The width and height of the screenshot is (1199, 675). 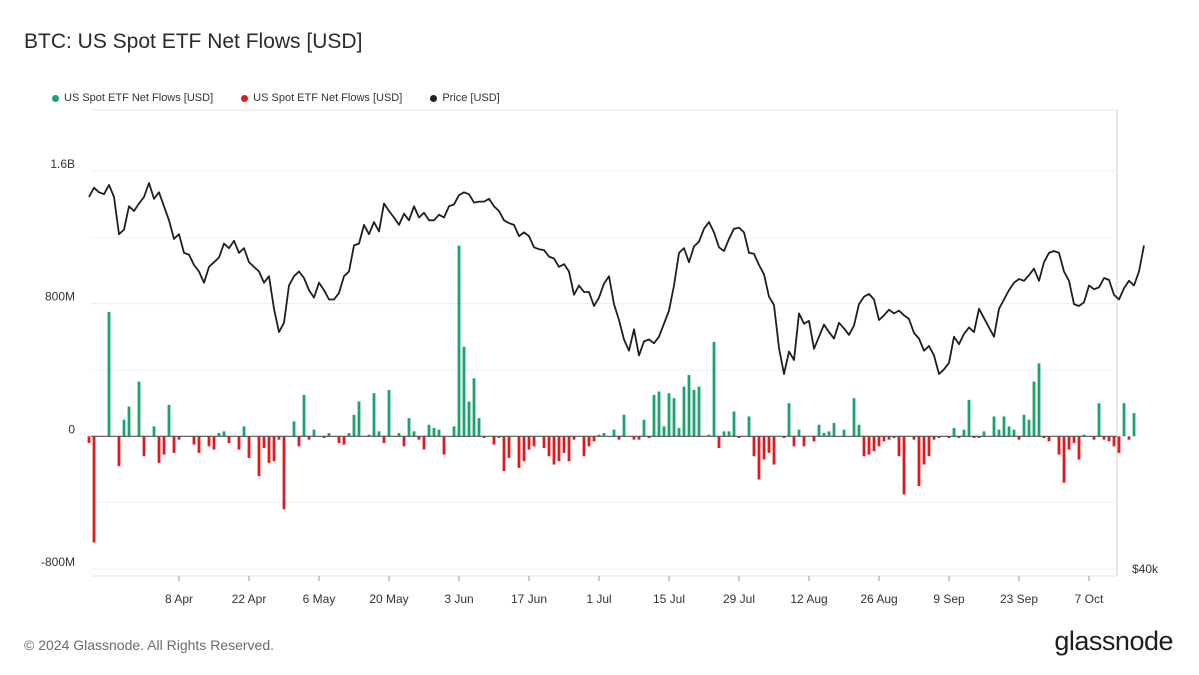 I want to click on legend-item-price: Price [USD], so click(x=465, y=98).